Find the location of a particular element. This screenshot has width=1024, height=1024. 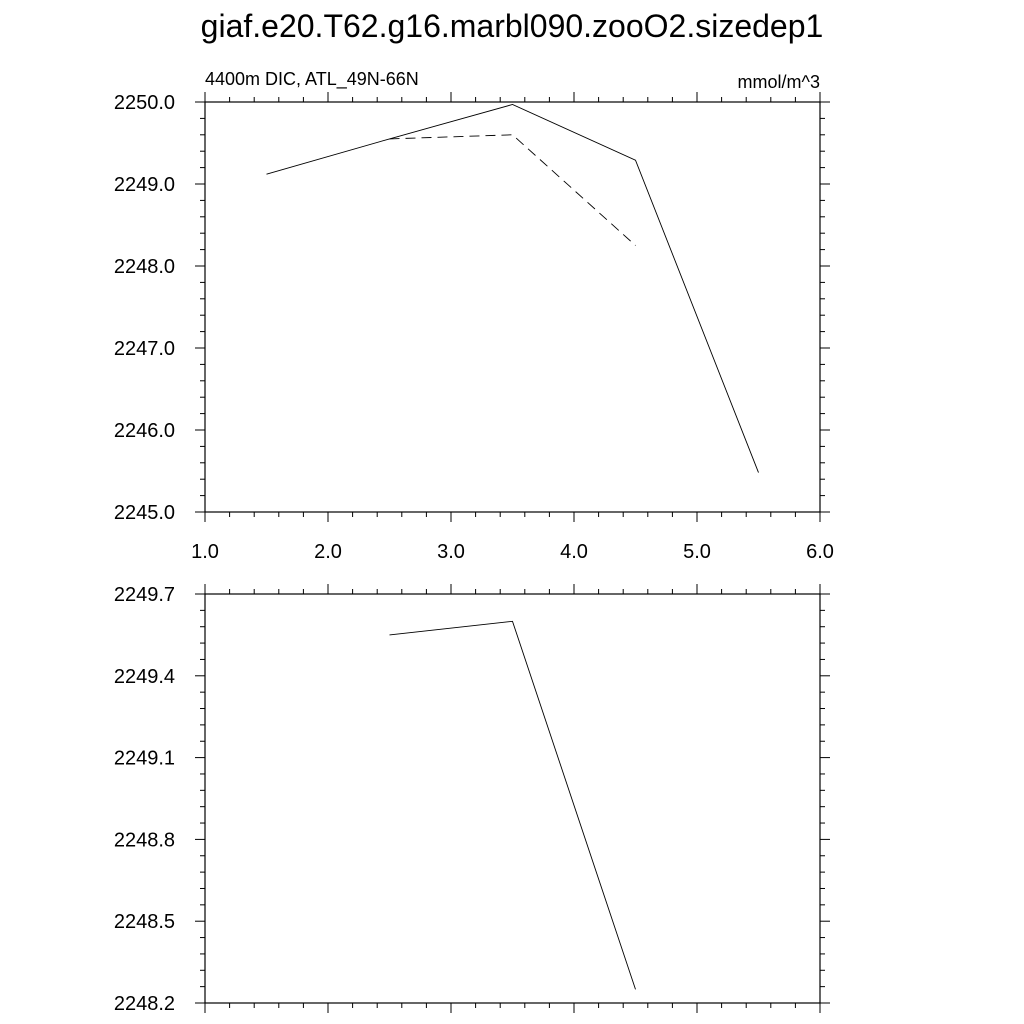

y-tick-label: 2248.0 is located at coordinates (144, 267).